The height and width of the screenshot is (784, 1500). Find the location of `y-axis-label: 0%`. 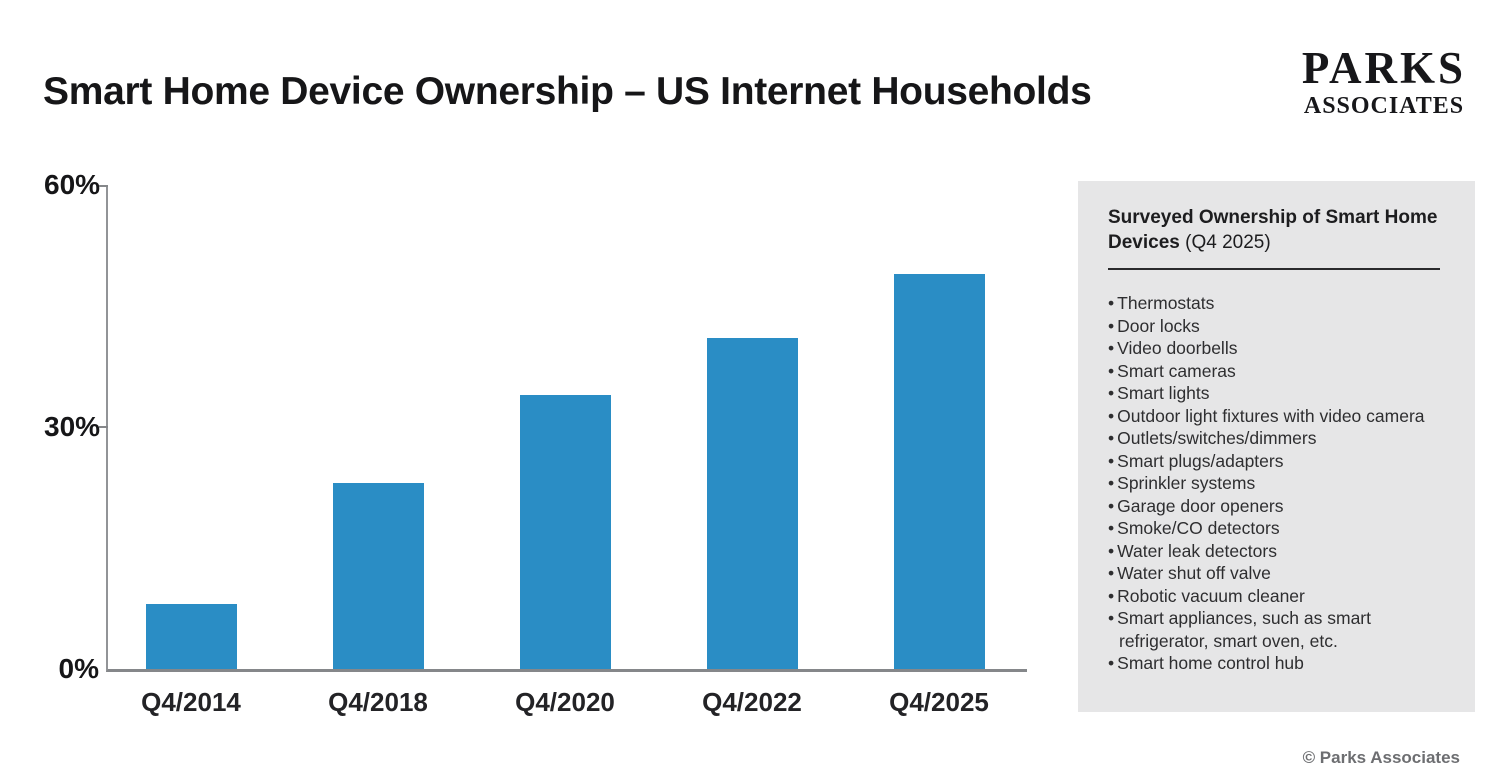

y-axis-label: 0% is located at coordinates (78, 668).